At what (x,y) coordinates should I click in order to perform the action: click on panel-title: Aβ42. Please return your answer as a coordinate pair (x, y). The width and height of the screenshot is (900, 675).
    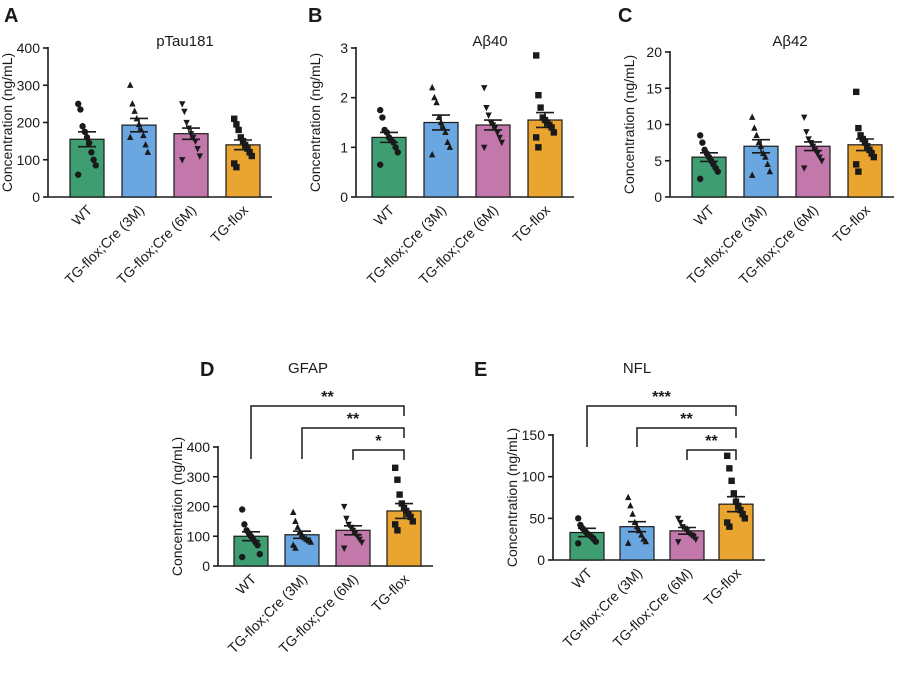
    Looking at the image, I should click on (789, 41).